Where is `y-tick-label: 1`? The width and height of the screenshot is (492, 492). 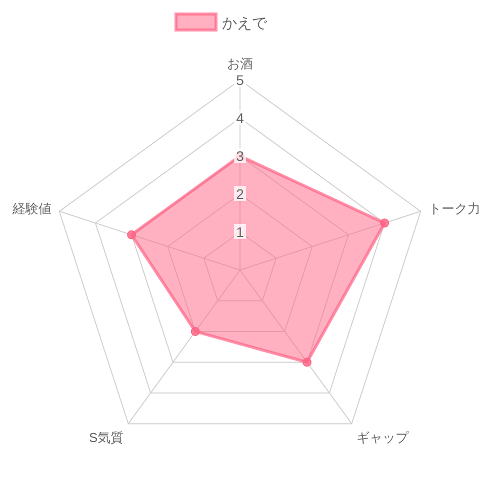 y-tick-label: 1 is located at coordinates (240, 232).